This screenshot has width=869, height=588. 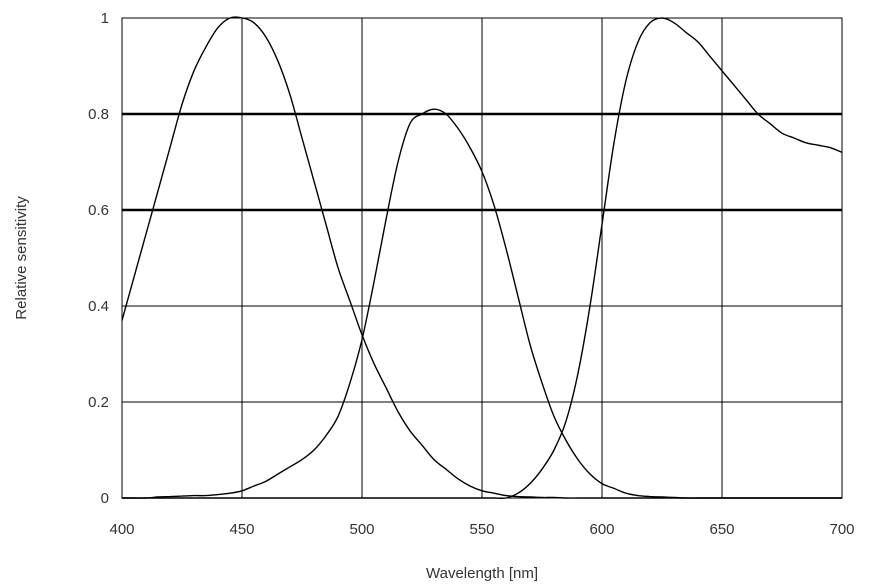 I want to click on x-tick-label: 450, so click(x=241, y=529).